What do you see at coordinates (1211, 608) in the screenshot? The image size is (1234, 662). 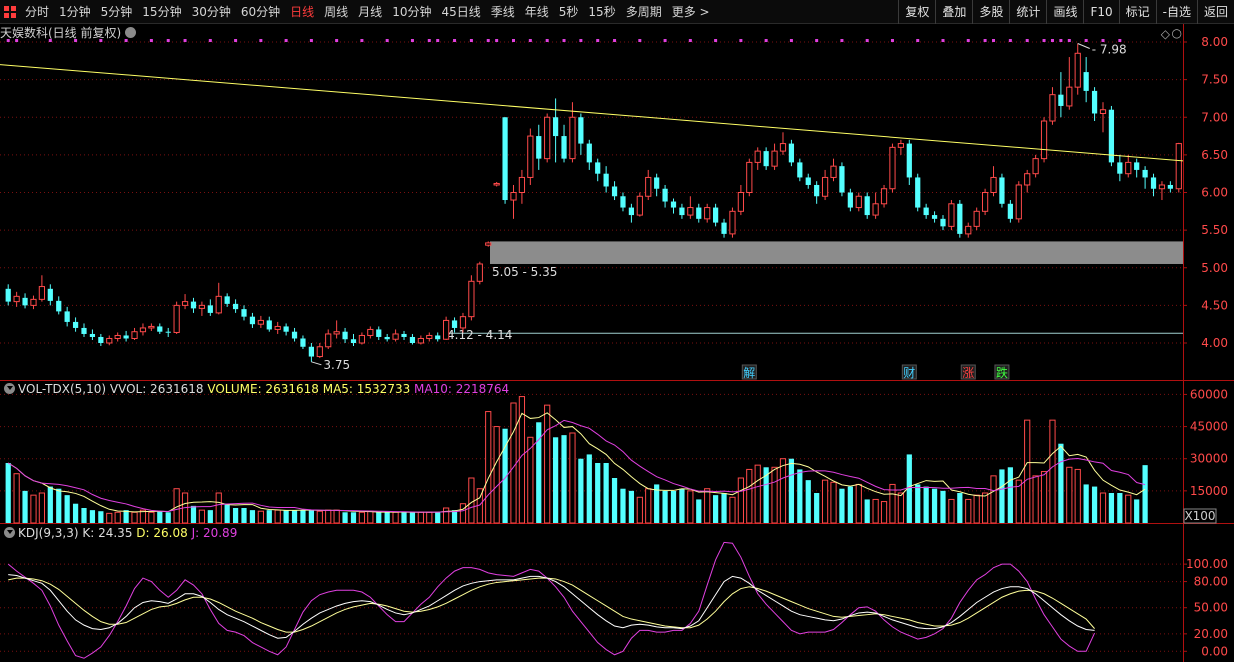 I see `kdj-tick-label: 50.00` at bounding box center [1211, 608].